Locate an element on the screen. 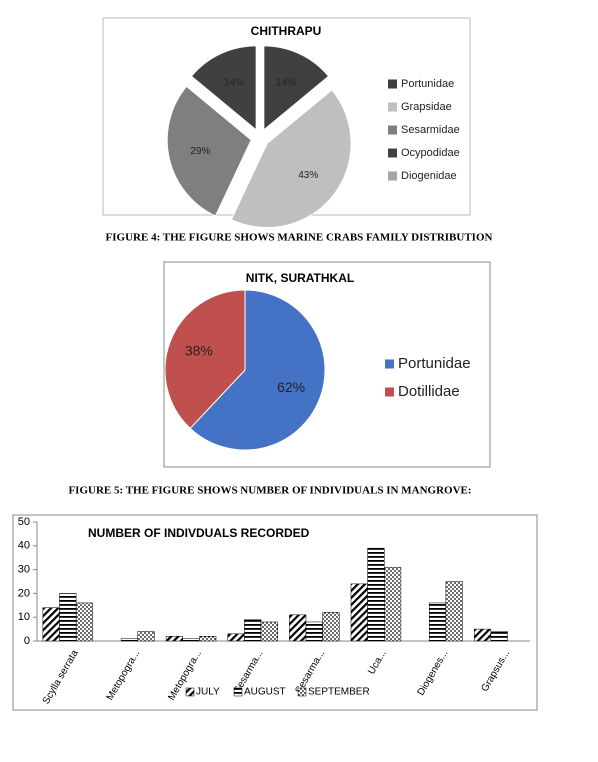 This screenshot has height=762, width=598. y-tick-label: 40 is located at coordinates (24, 546).